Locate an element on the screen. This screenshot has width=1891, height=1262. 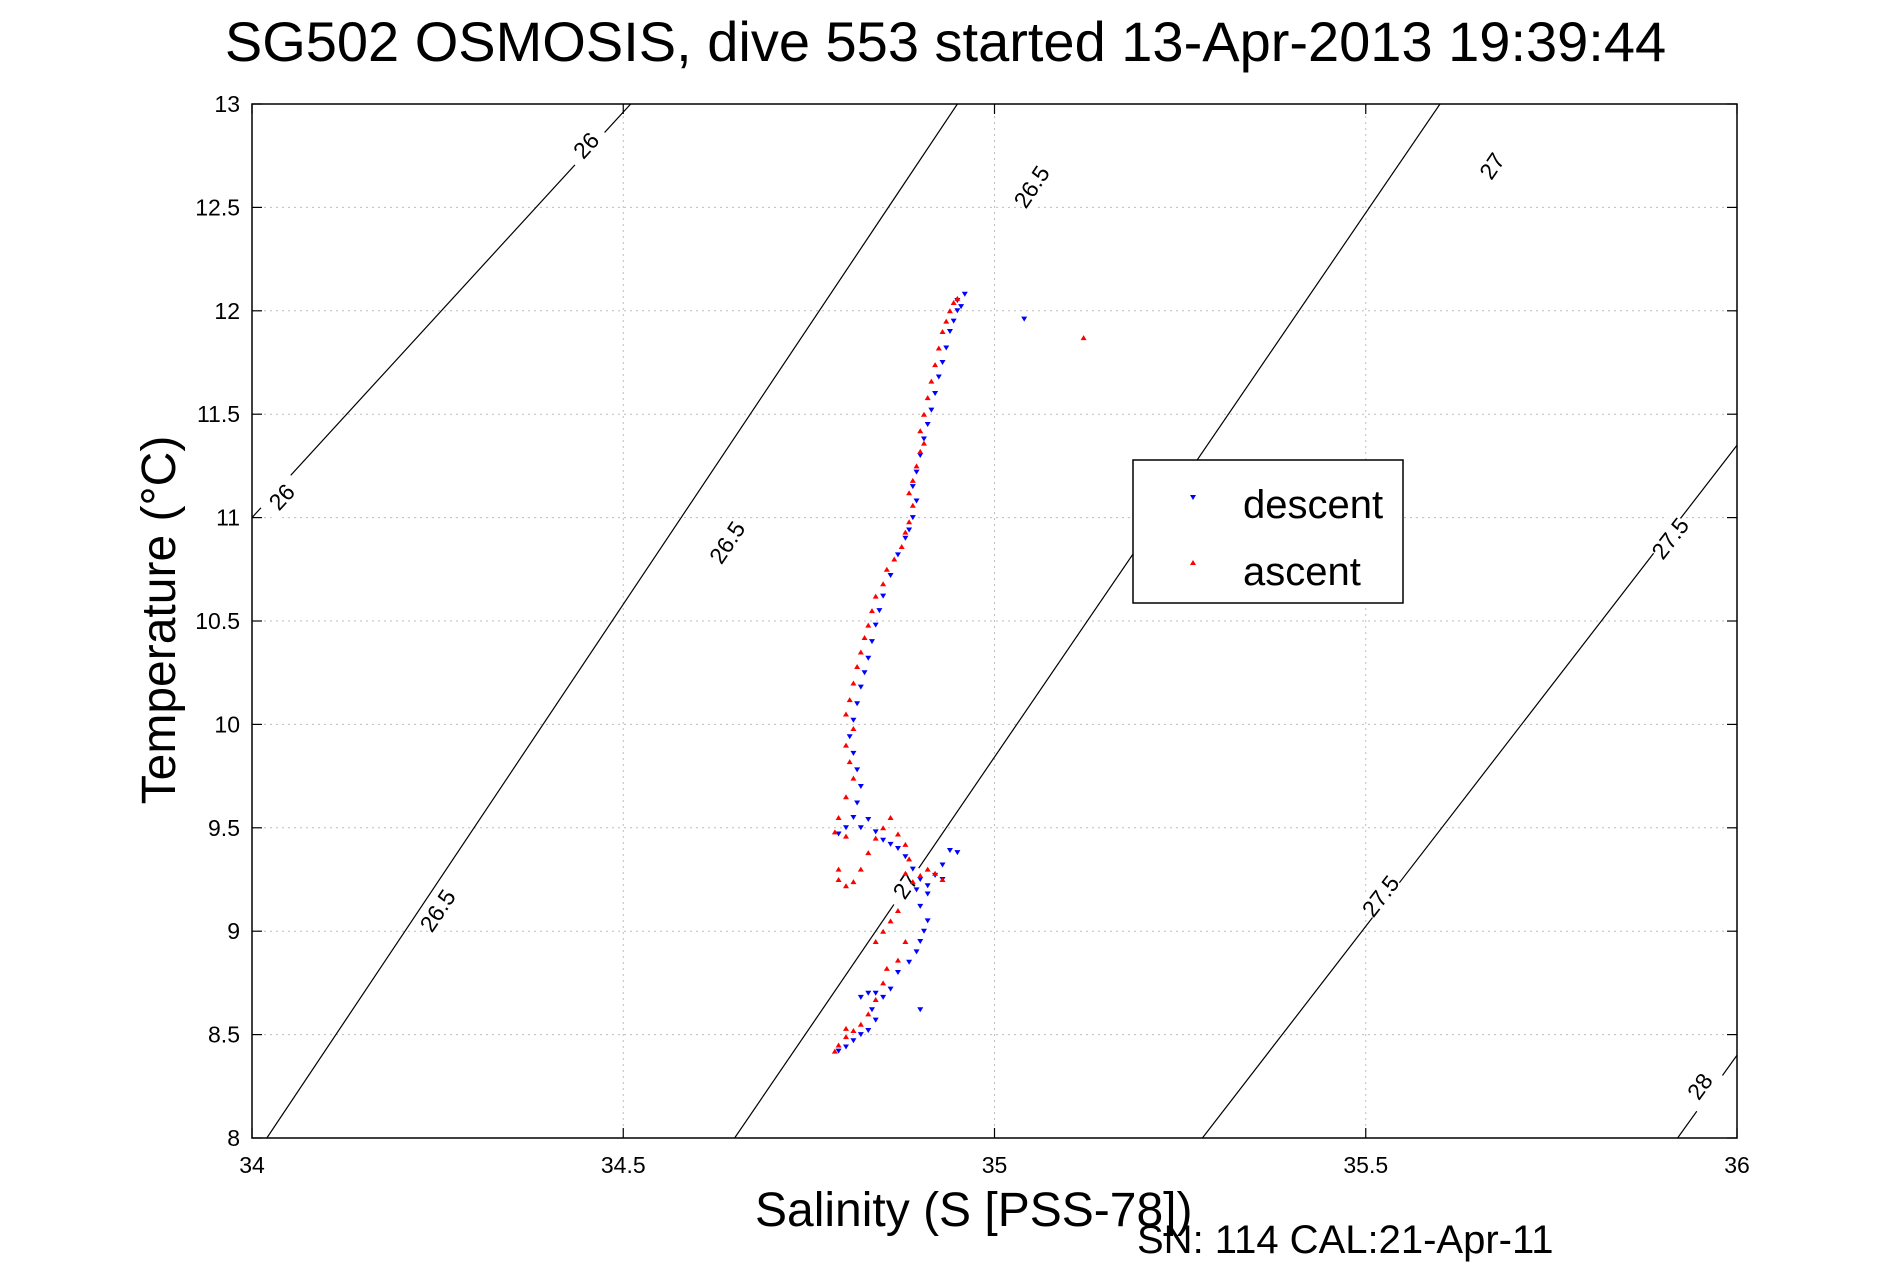
y-tick-label: 10.5 is located at coordinates (217, 621).